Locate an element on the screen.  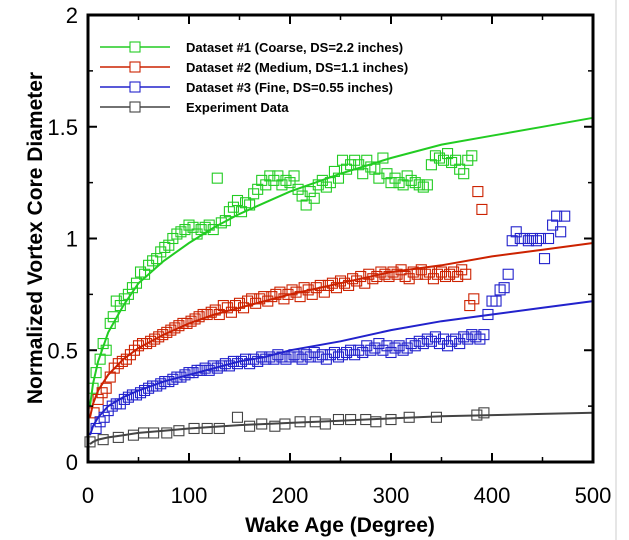
legend-item: Experiment Data is located at coordinates (194, 107).